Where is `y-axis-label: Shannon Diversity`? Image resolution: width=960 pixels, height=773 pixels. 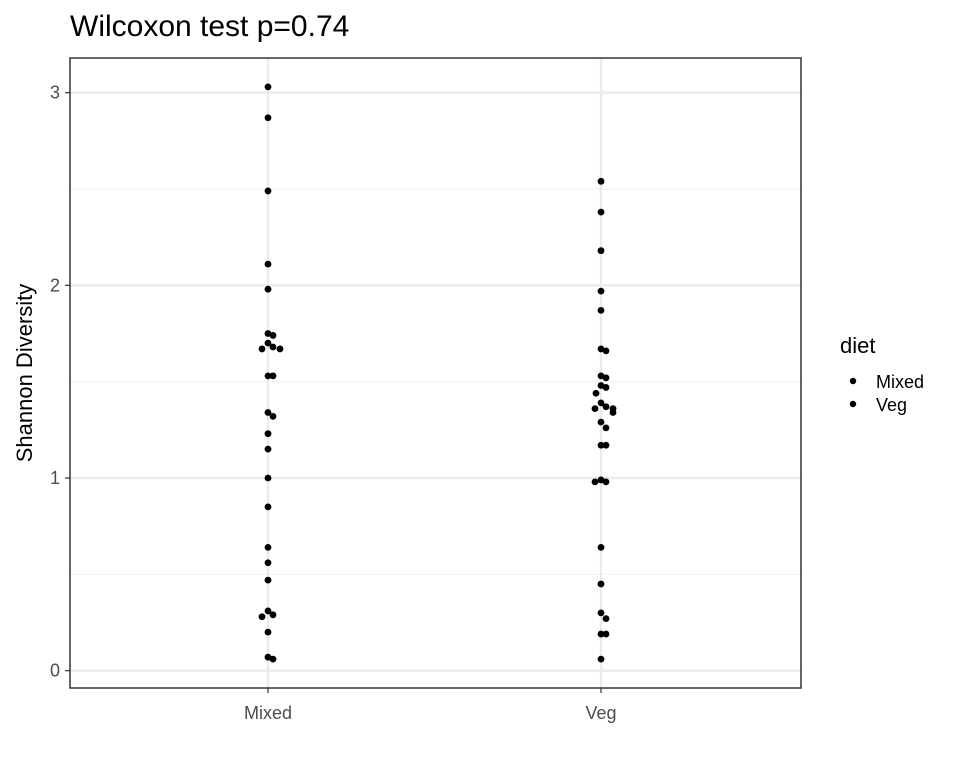 y-axis-label: Shannon Diversity is located at coordinates (24, 373).